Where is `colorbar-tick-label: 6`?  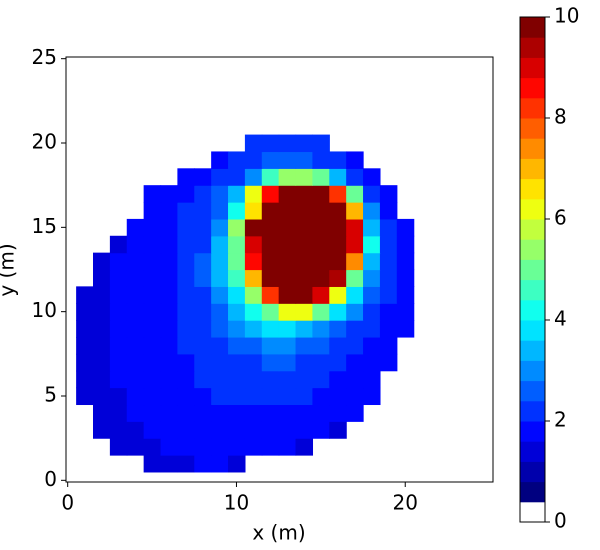
colorbar-tick-label: 6 is located at coordinates (560, 218).